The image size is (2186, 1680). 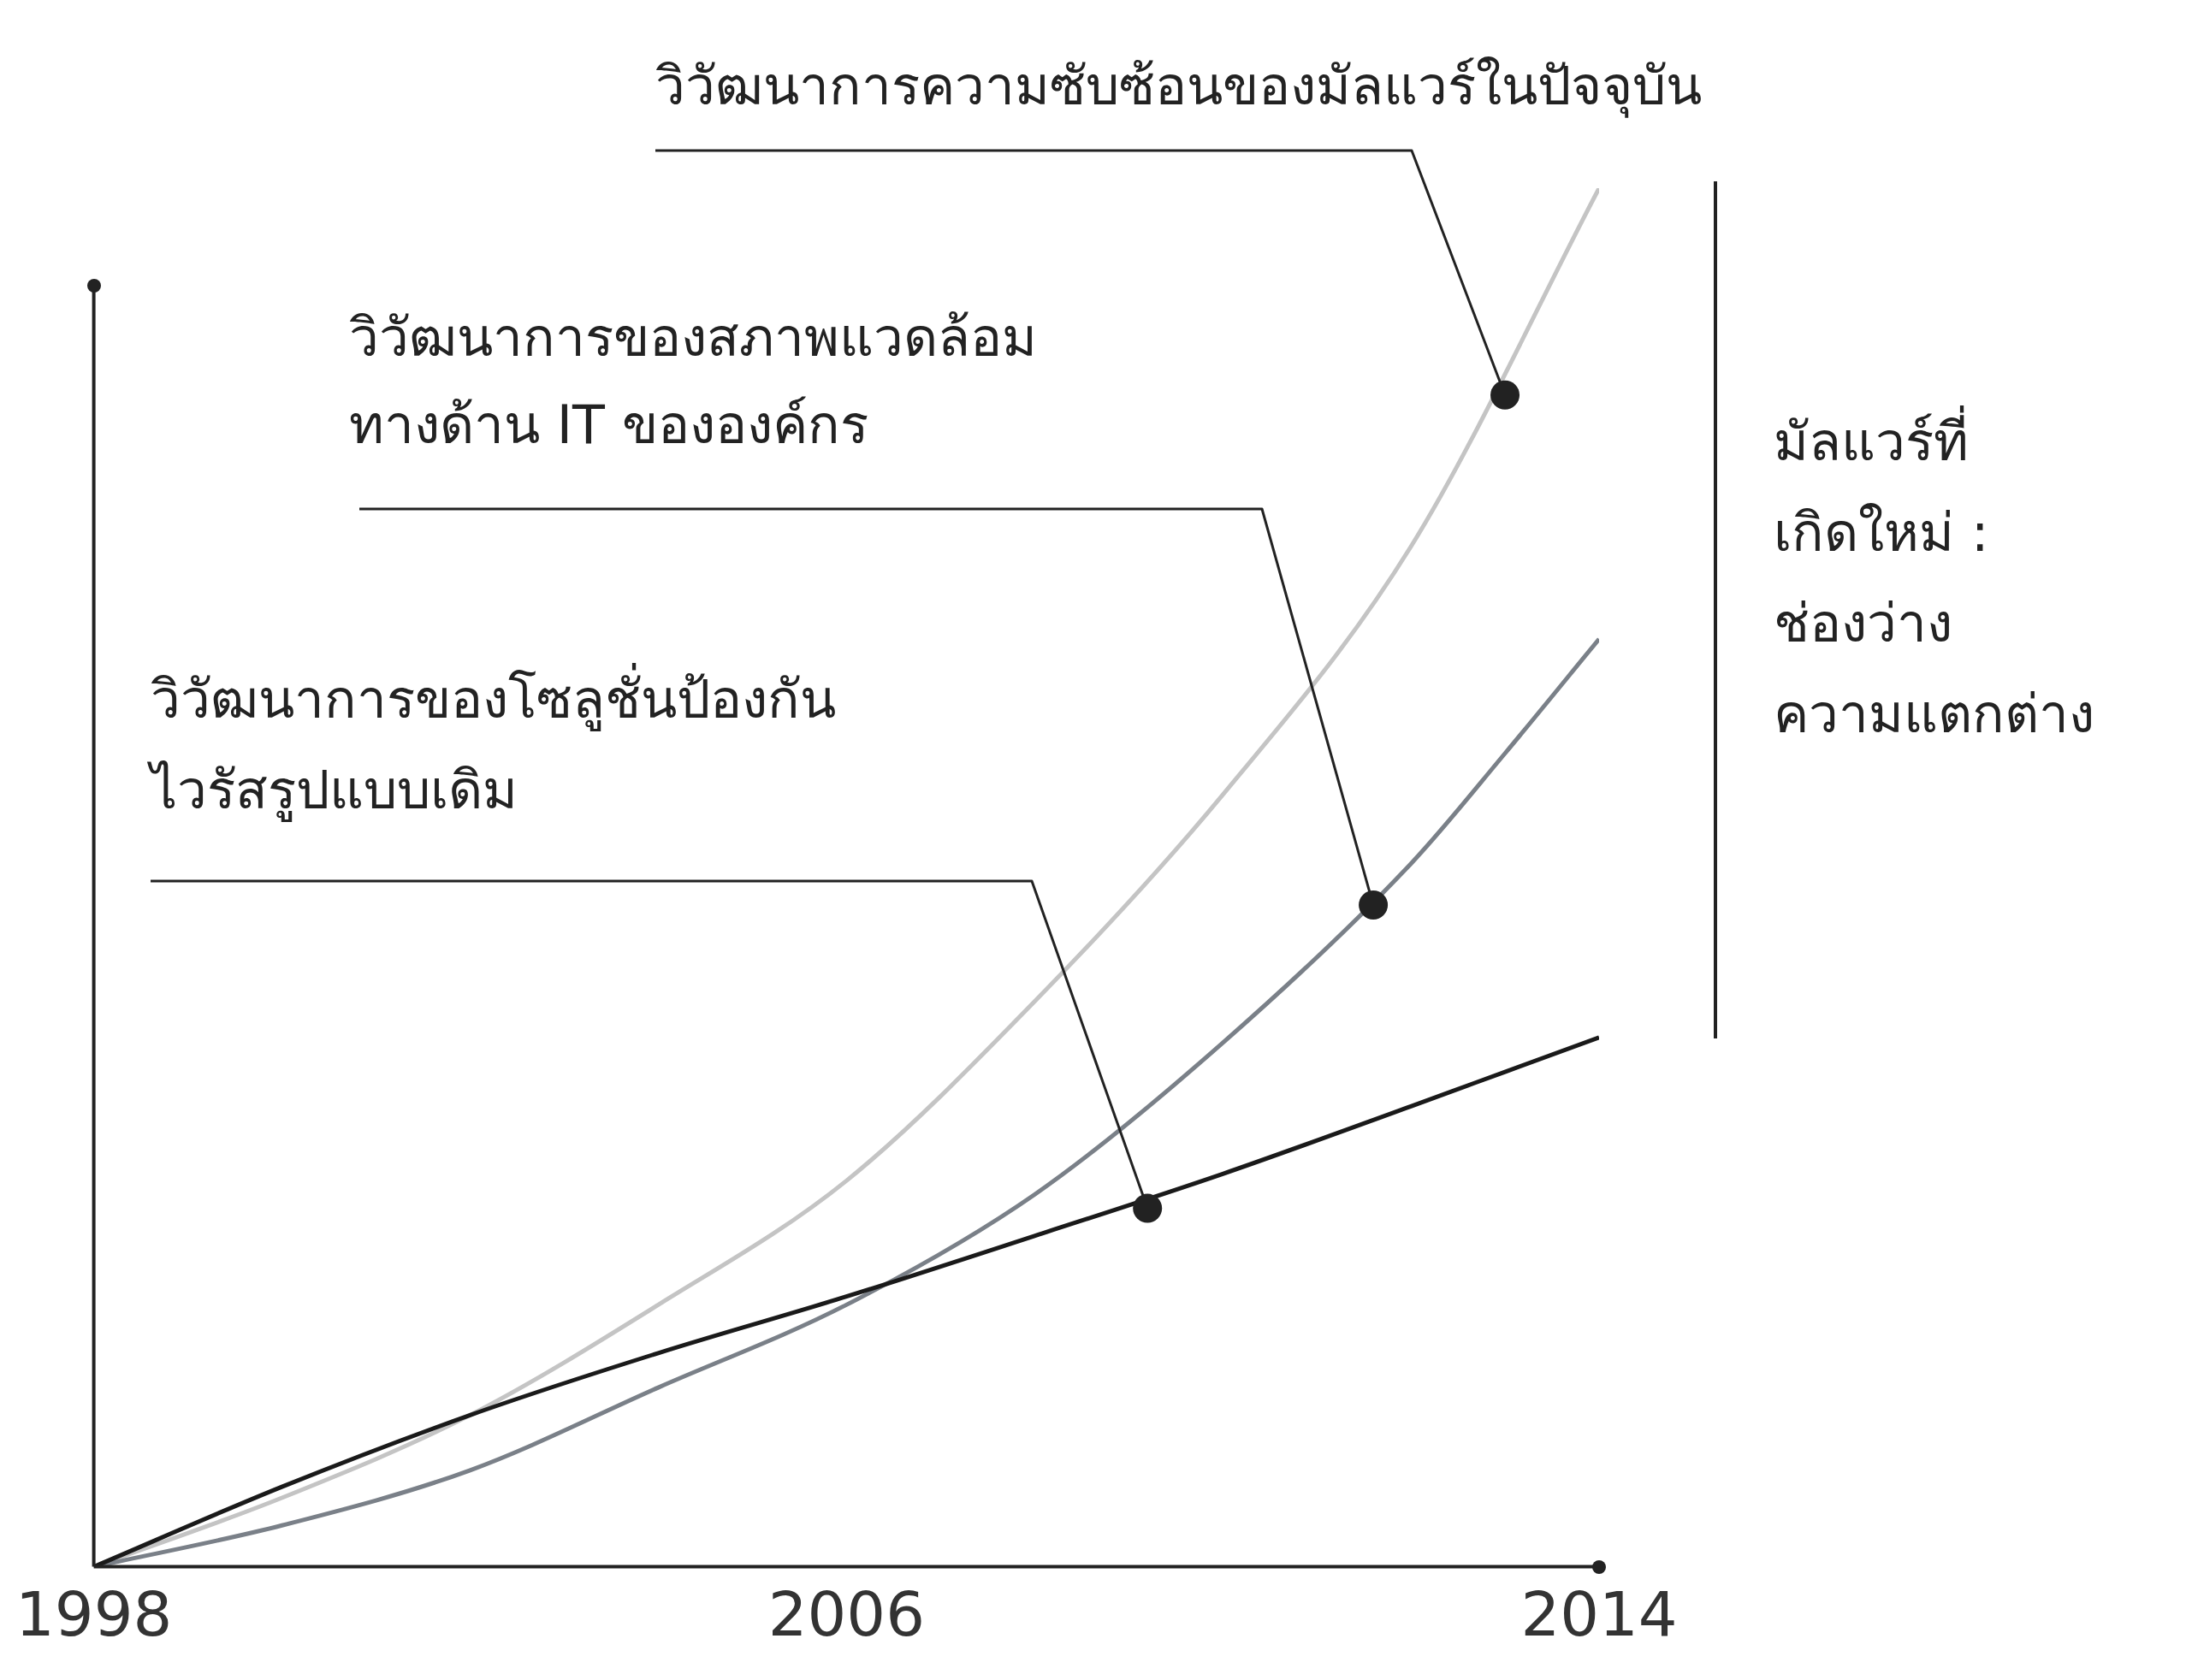 I want to click on annotation: วิวัฒนาการของสภาพแวดล้อม ทางด้าน IT ขององค์กร, so click(x=693, y=381).